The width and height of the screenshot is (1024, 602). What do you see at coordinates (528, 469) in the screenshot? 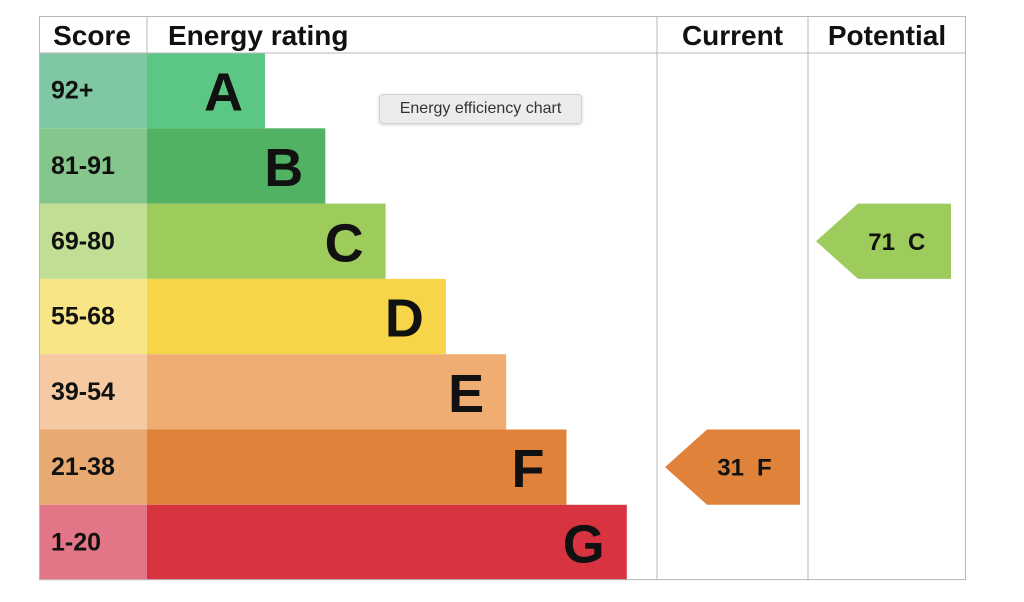
I see `rating-letter: F` at bounding box center [528, 469].